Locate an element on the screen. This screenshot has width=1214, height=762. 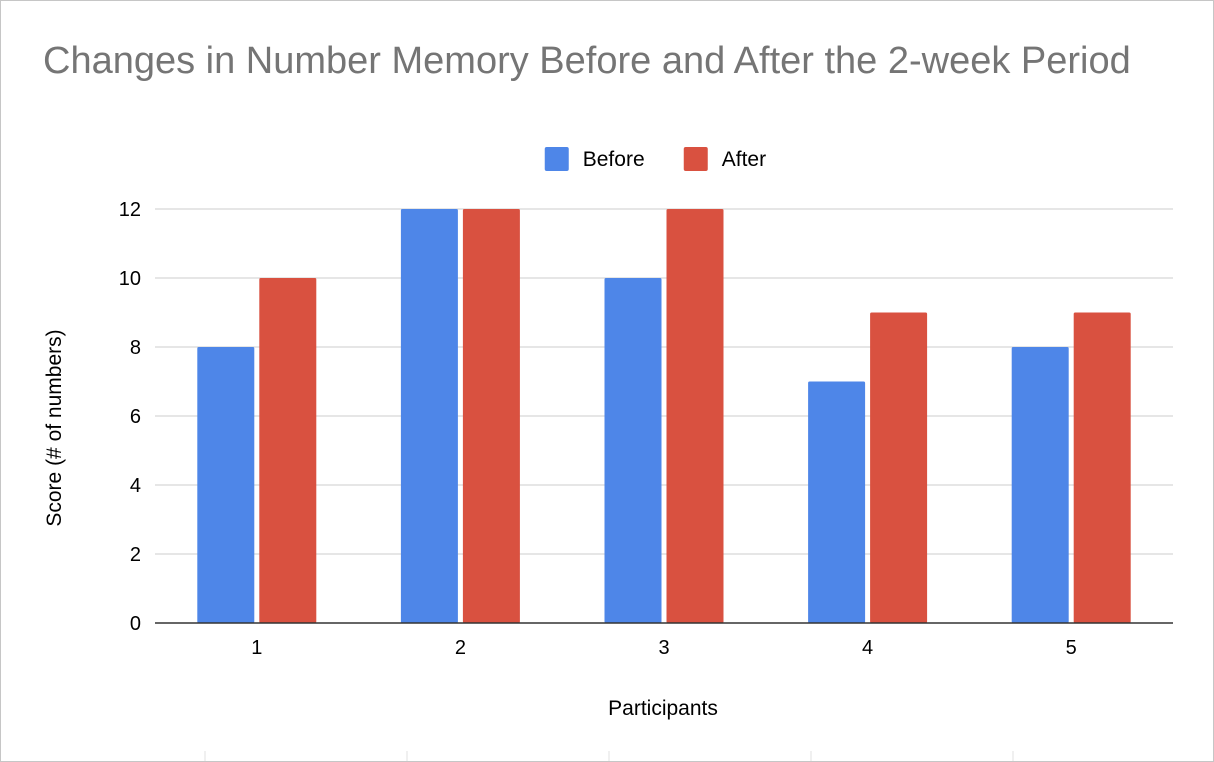
legend-label-after: After is located at coordinates (744, 159).